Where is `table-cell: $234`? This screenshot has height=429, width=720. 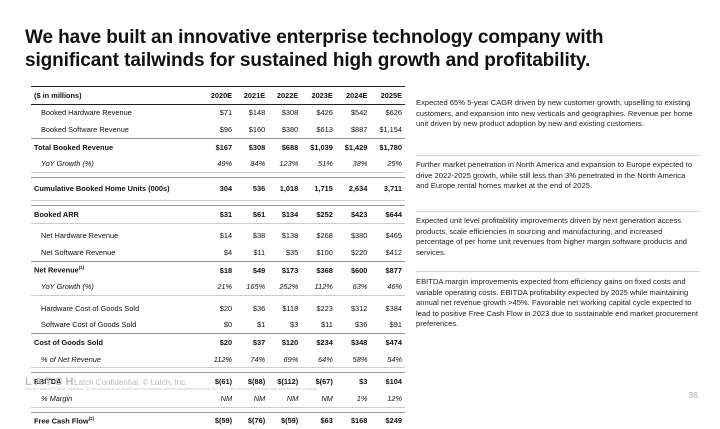 table-cell: $234 is located at coordinates (318, 342).